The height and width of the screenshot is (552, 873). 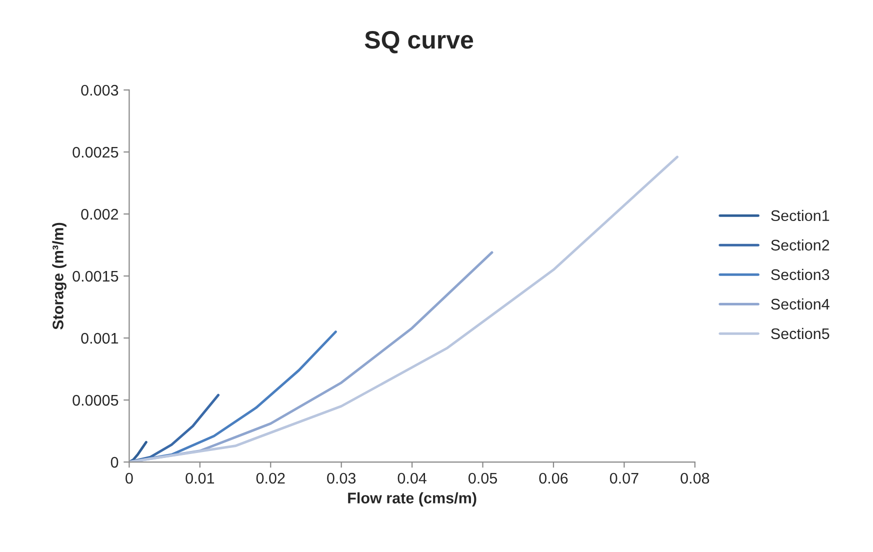 I want to click on x-tick-label: 0.06, so click(x=553, y=478).